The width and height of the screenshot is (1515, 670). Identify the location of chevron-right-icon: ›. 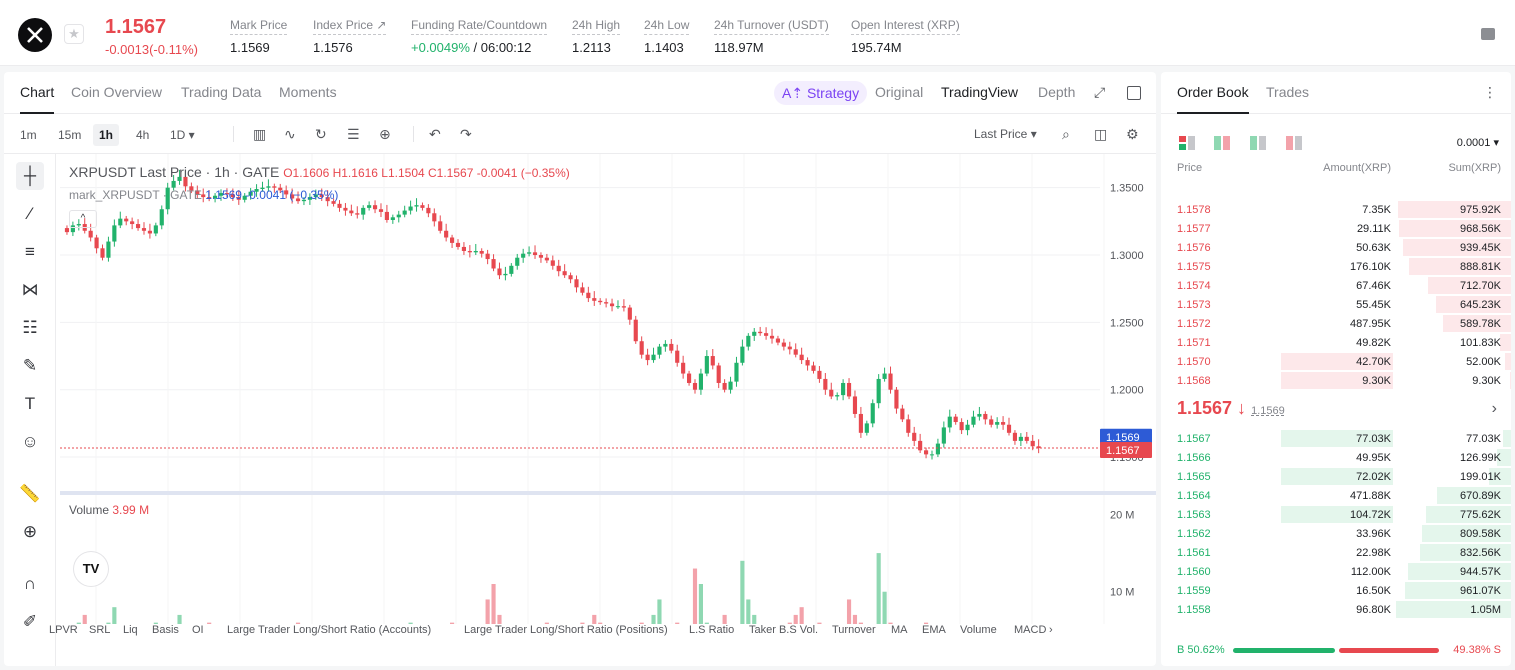
(1494, 408).